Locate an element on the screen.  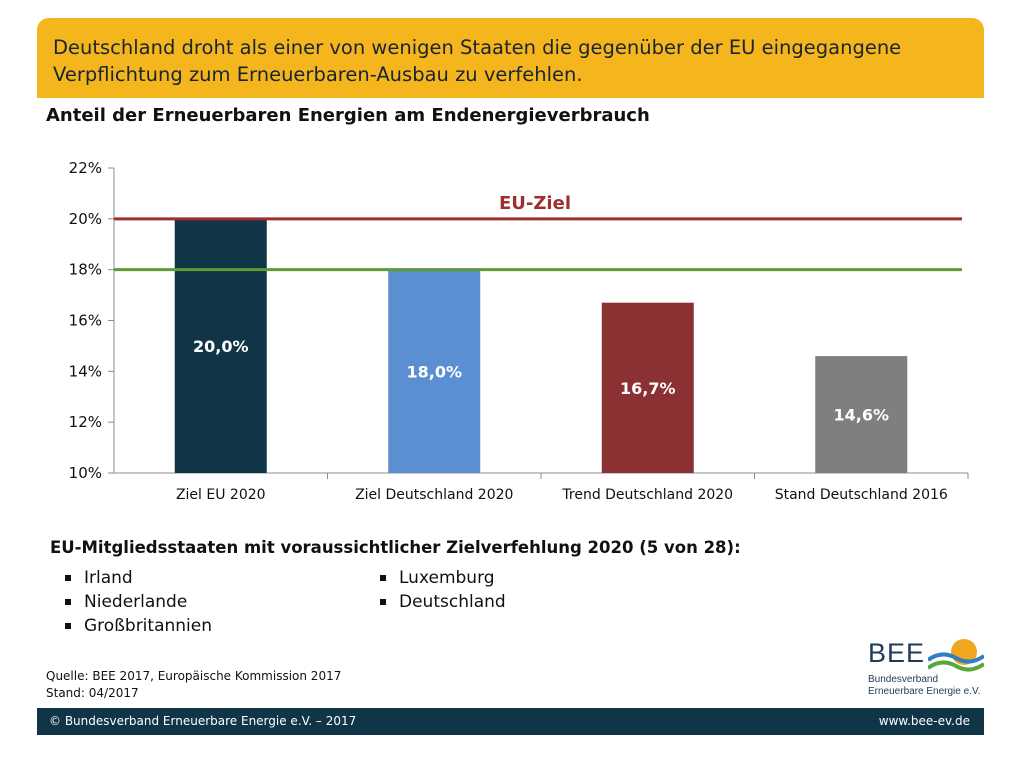
date-line: Stand: 04/2017 is located at coordinates (92, 693).